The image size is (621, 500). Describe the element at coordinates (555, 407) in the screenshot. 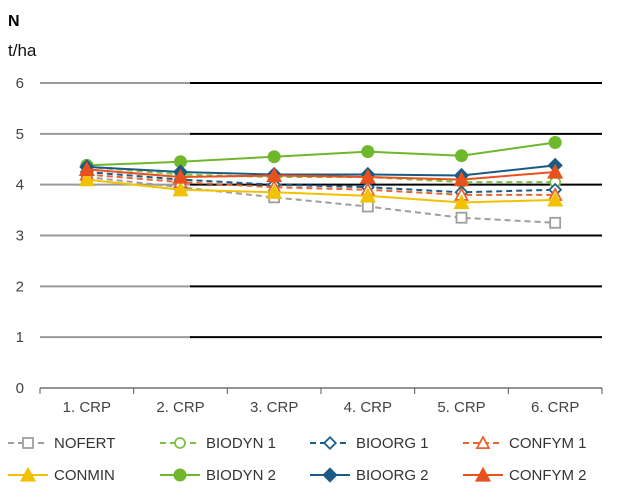

I see `x-tick-label: 6. CRP` at that location.